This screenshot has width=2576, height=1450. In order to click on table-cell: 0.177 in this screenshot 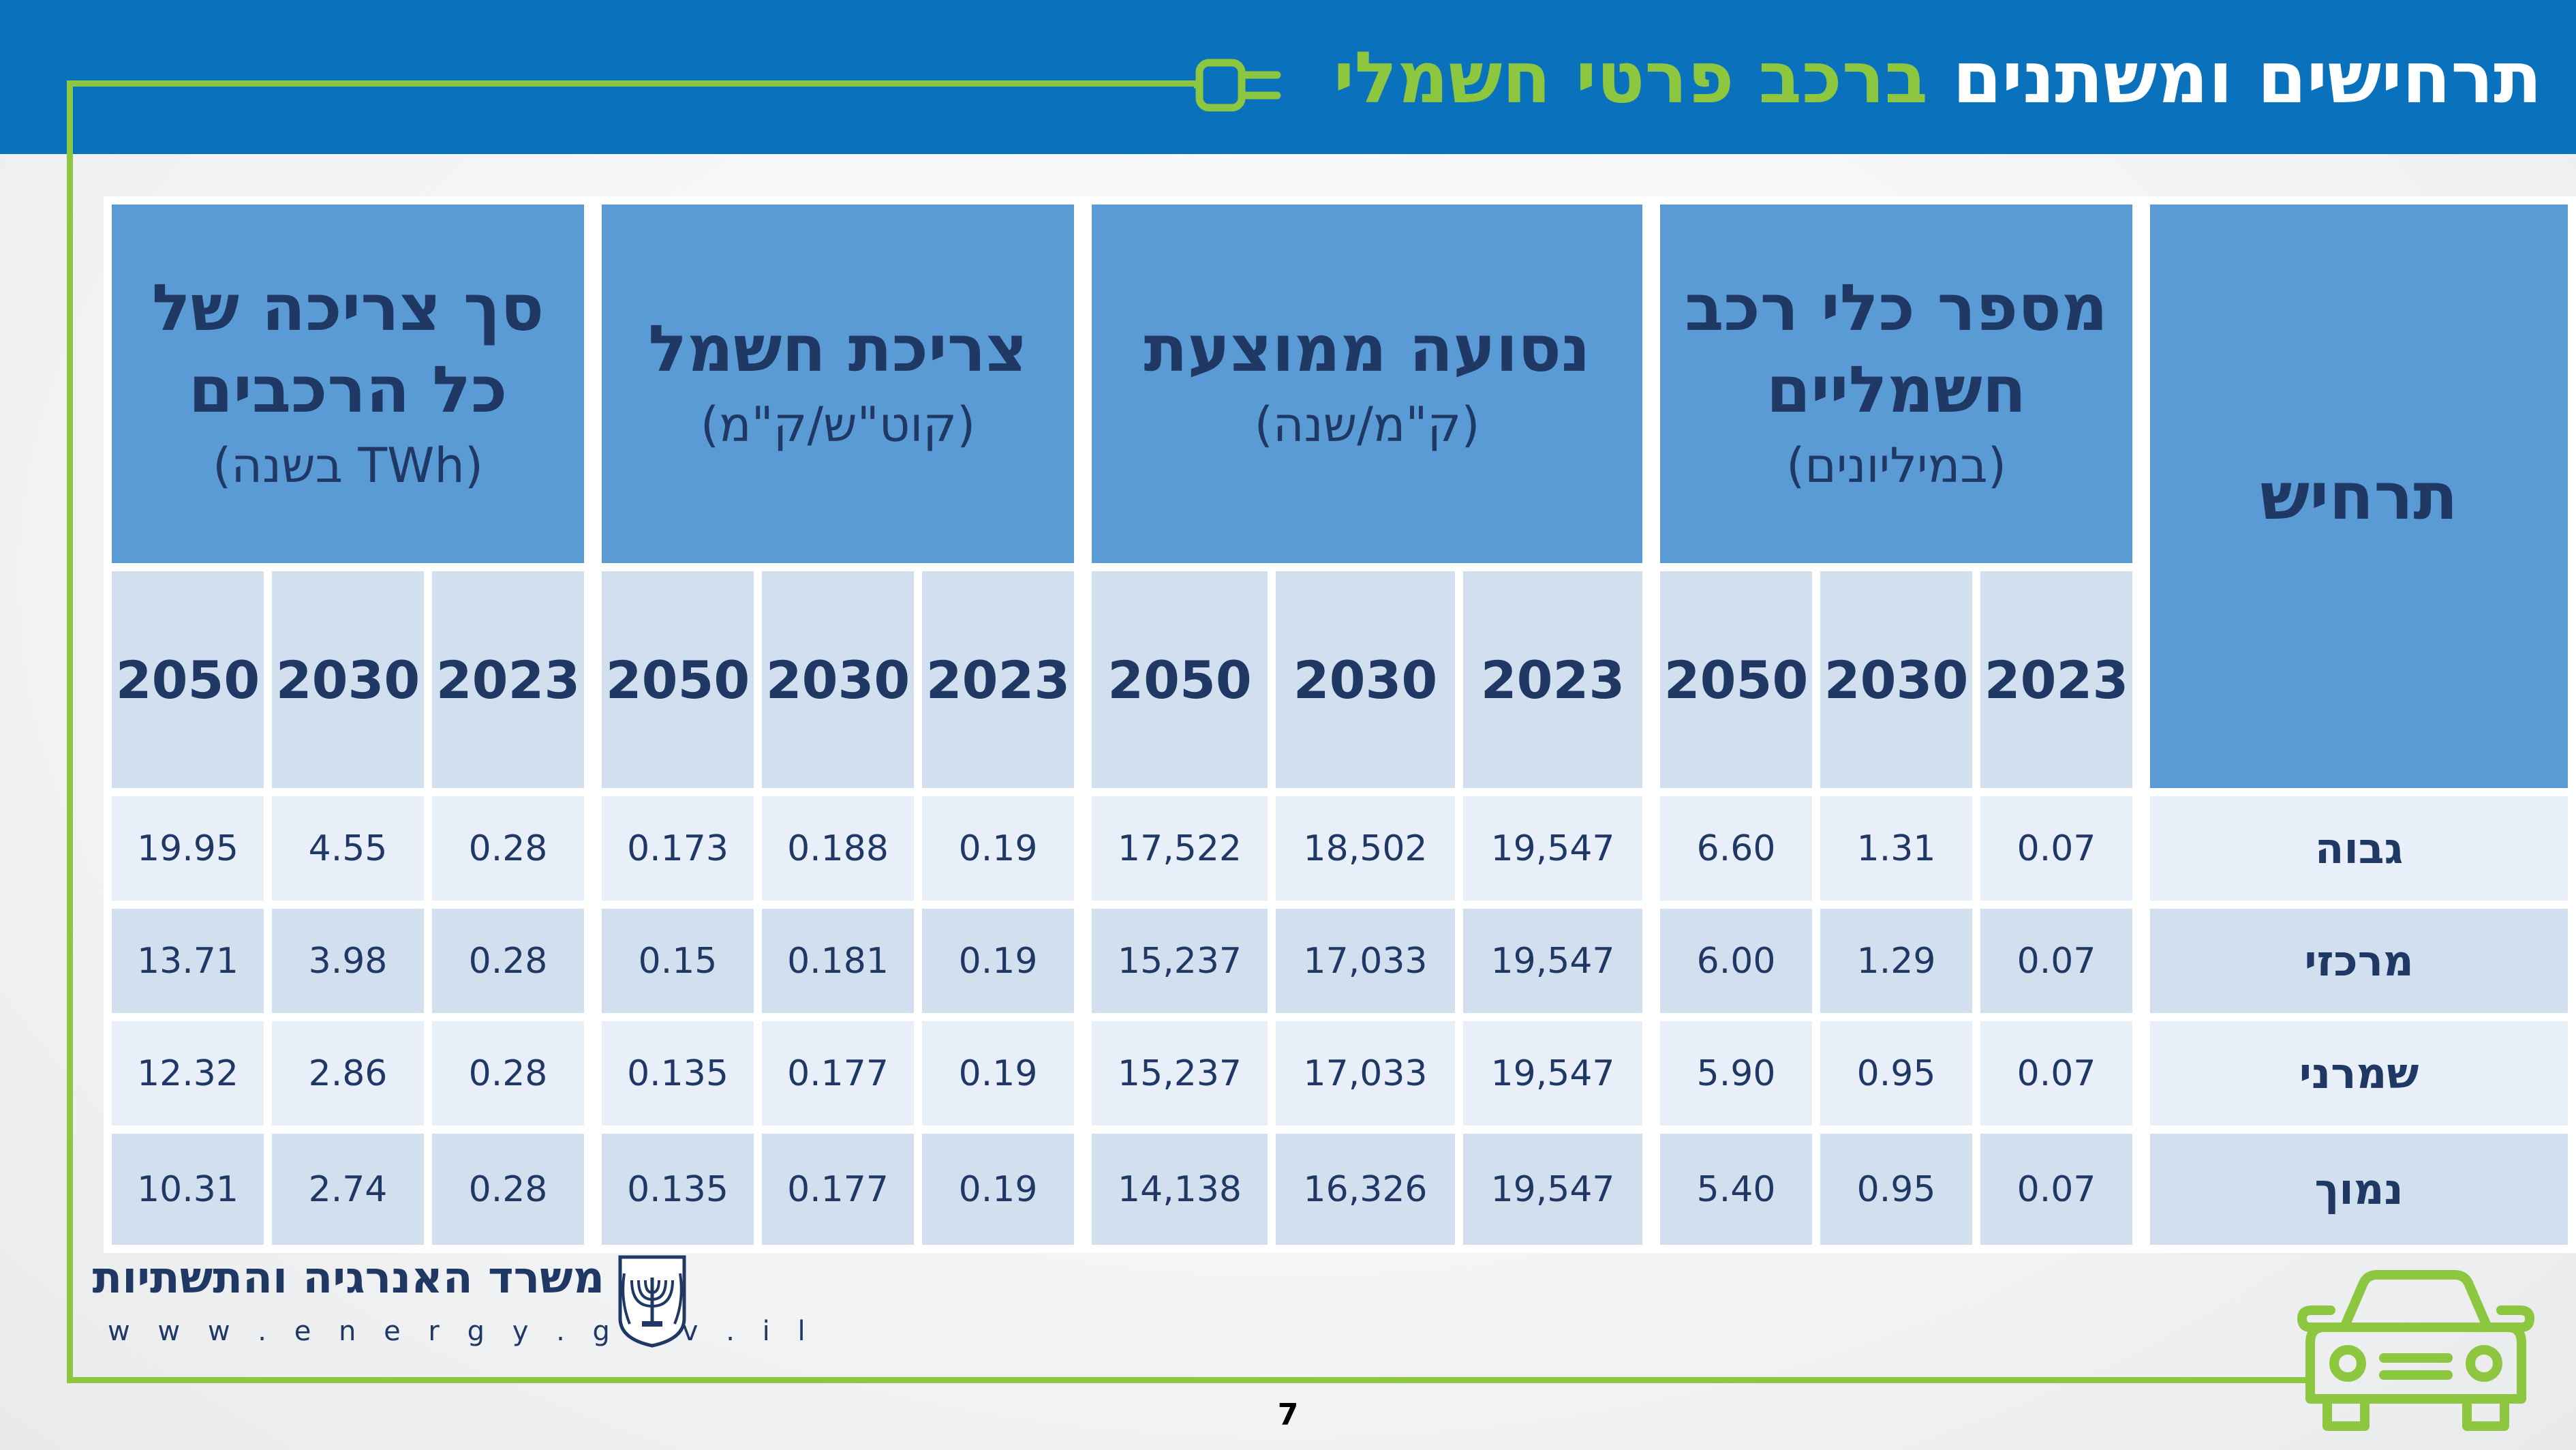, I will do `click(838, 1189)`.